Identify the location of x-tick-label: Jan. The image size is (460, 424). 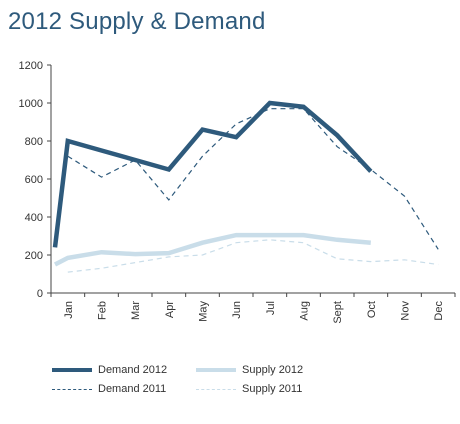
(69, 310).